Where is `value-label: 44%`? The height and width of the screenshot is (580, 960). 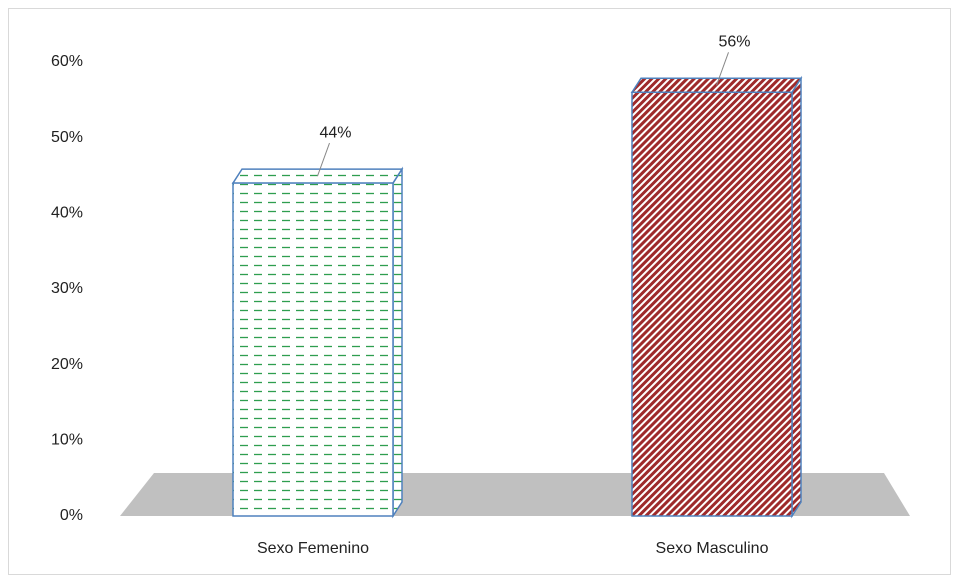 value-label: 44% is located at coordinates (335, 132).